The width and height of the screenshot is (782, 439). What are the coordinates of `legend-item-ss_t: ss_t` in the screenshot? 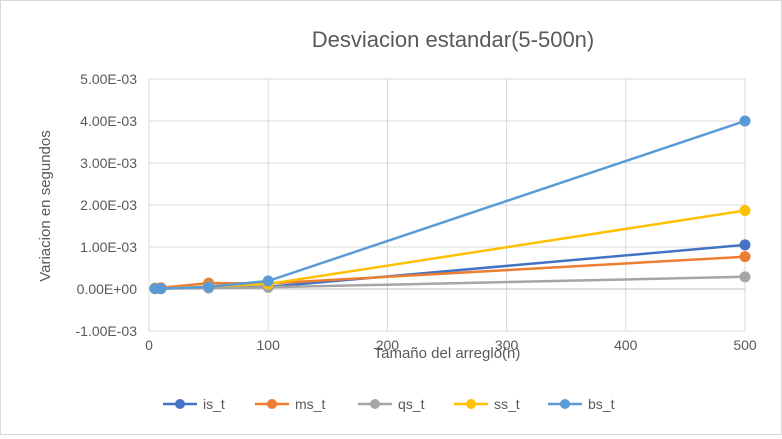 It's located at (487, 404).